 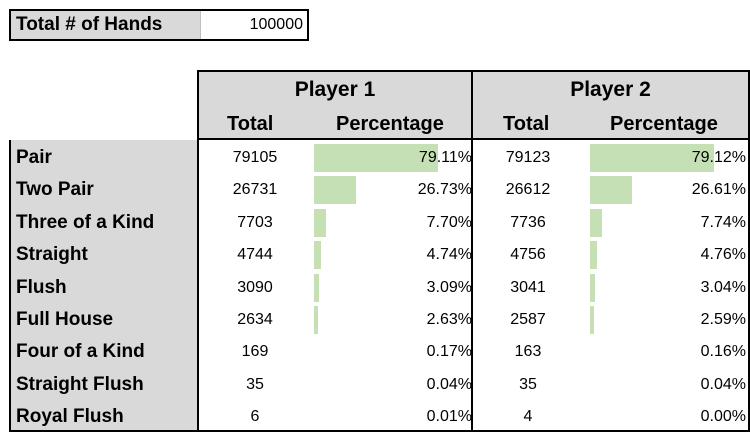 I want to click on player1-total-header: Total, so click(x=250, y=124).